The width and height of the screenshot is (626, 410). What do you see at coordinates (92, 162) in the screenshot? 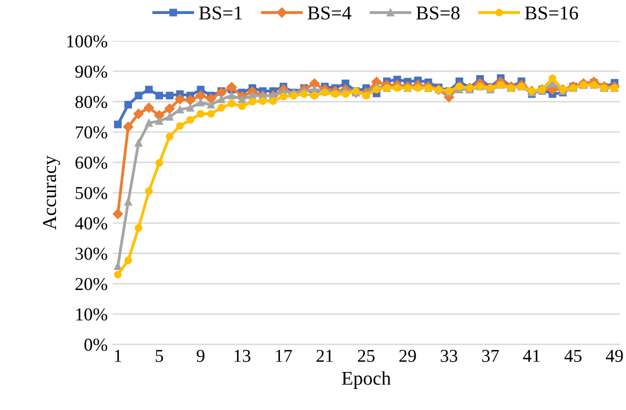
I see `y-tick-label: 60%` at bounding box center [92, 162].